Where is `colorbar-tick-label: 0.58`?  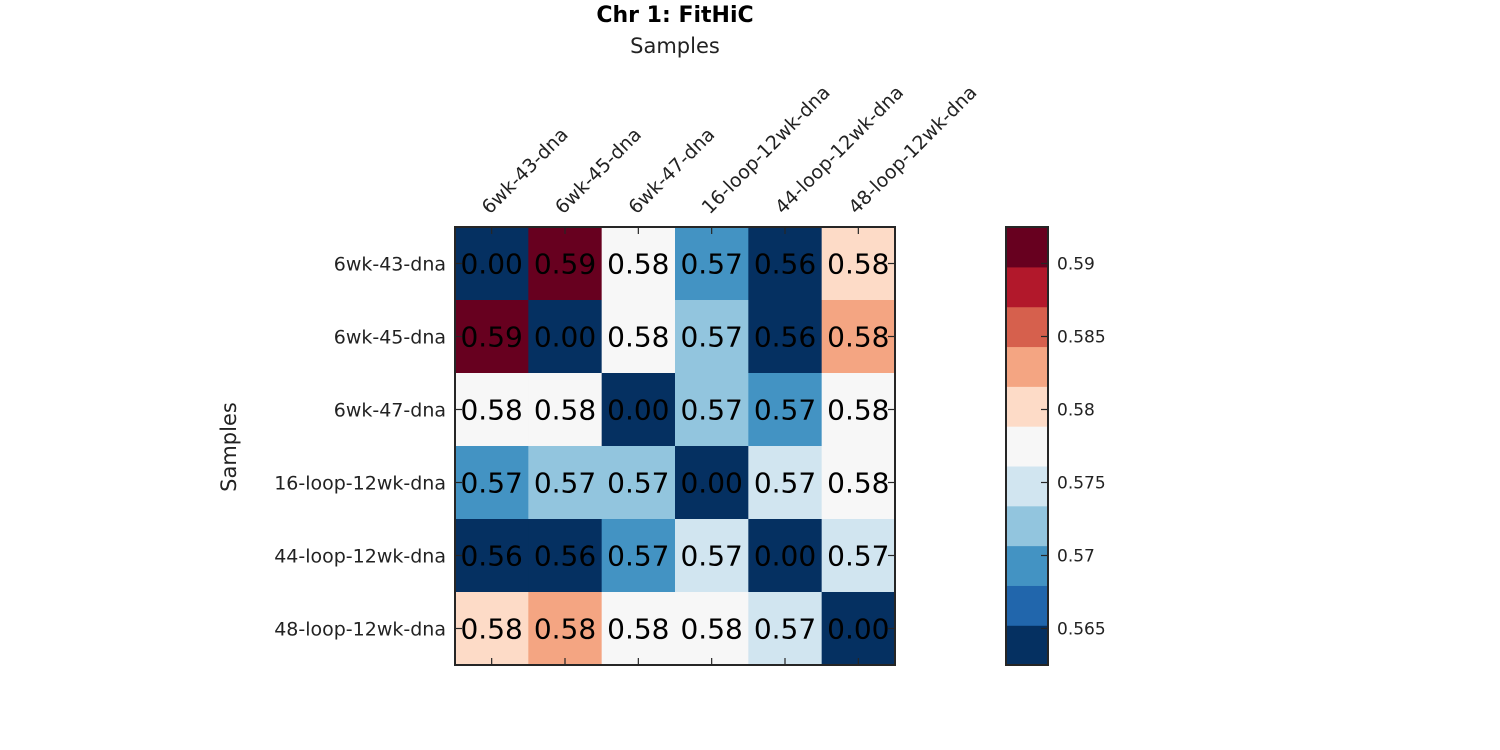
colorbar-tick-label: 0.58 is located at coordinates (1076, 411).